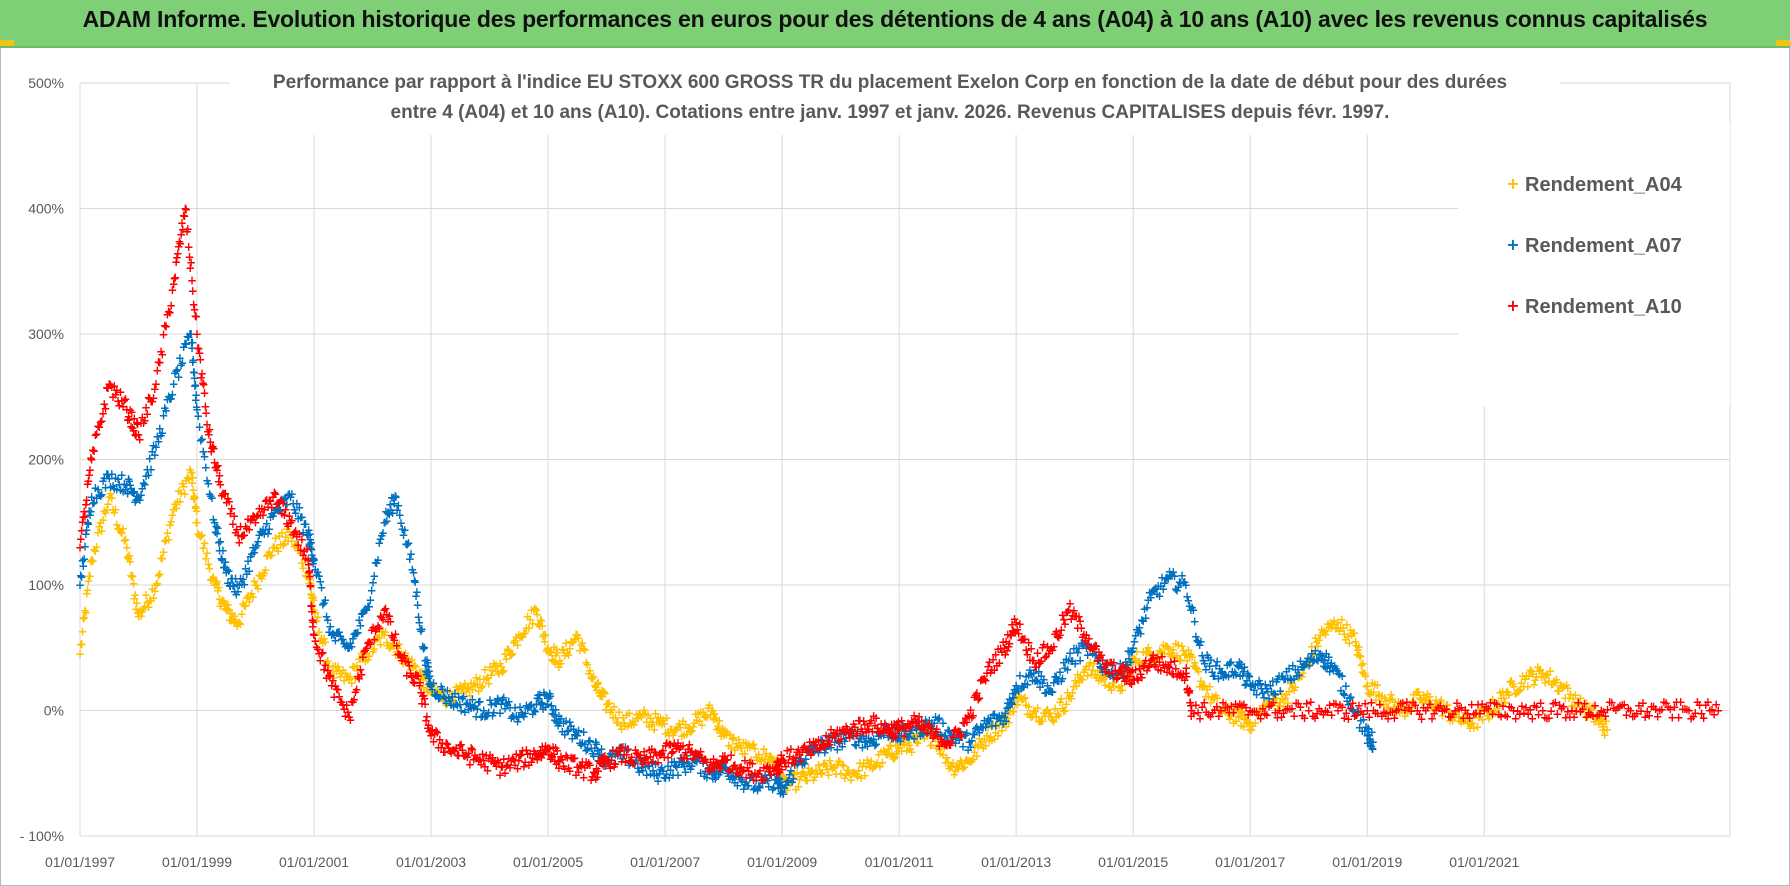 This screenshot has height=886, width=1790. I want to click on legend-label-Rendement_A10: Rendement_A10, so click(1603, 307).